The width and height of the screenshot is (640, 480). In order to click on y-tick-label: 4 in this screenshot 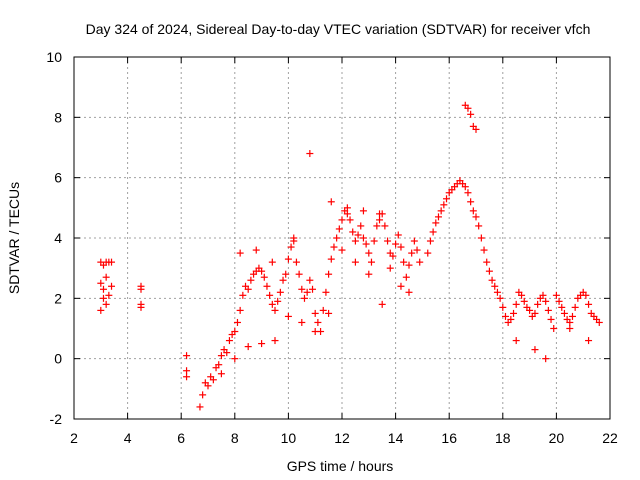, I will do `click(58, 238)`.